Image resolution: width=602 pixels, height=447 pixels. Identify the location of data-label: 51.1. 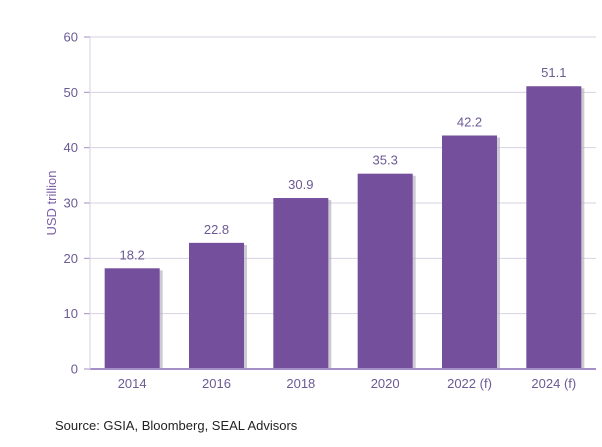
(553, 72).